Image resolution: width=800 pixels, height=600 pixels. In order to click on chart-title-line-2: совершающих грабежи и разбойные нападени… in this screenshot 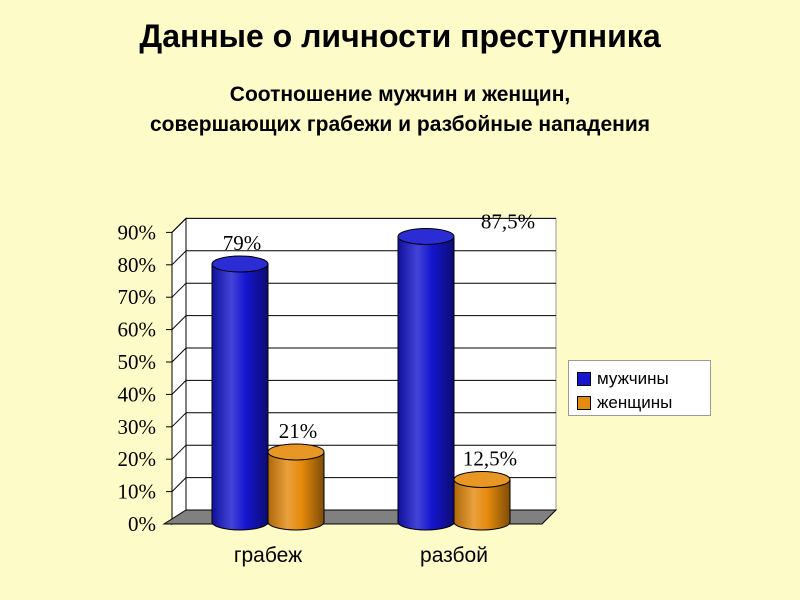, I will do `click(399, 124)`.